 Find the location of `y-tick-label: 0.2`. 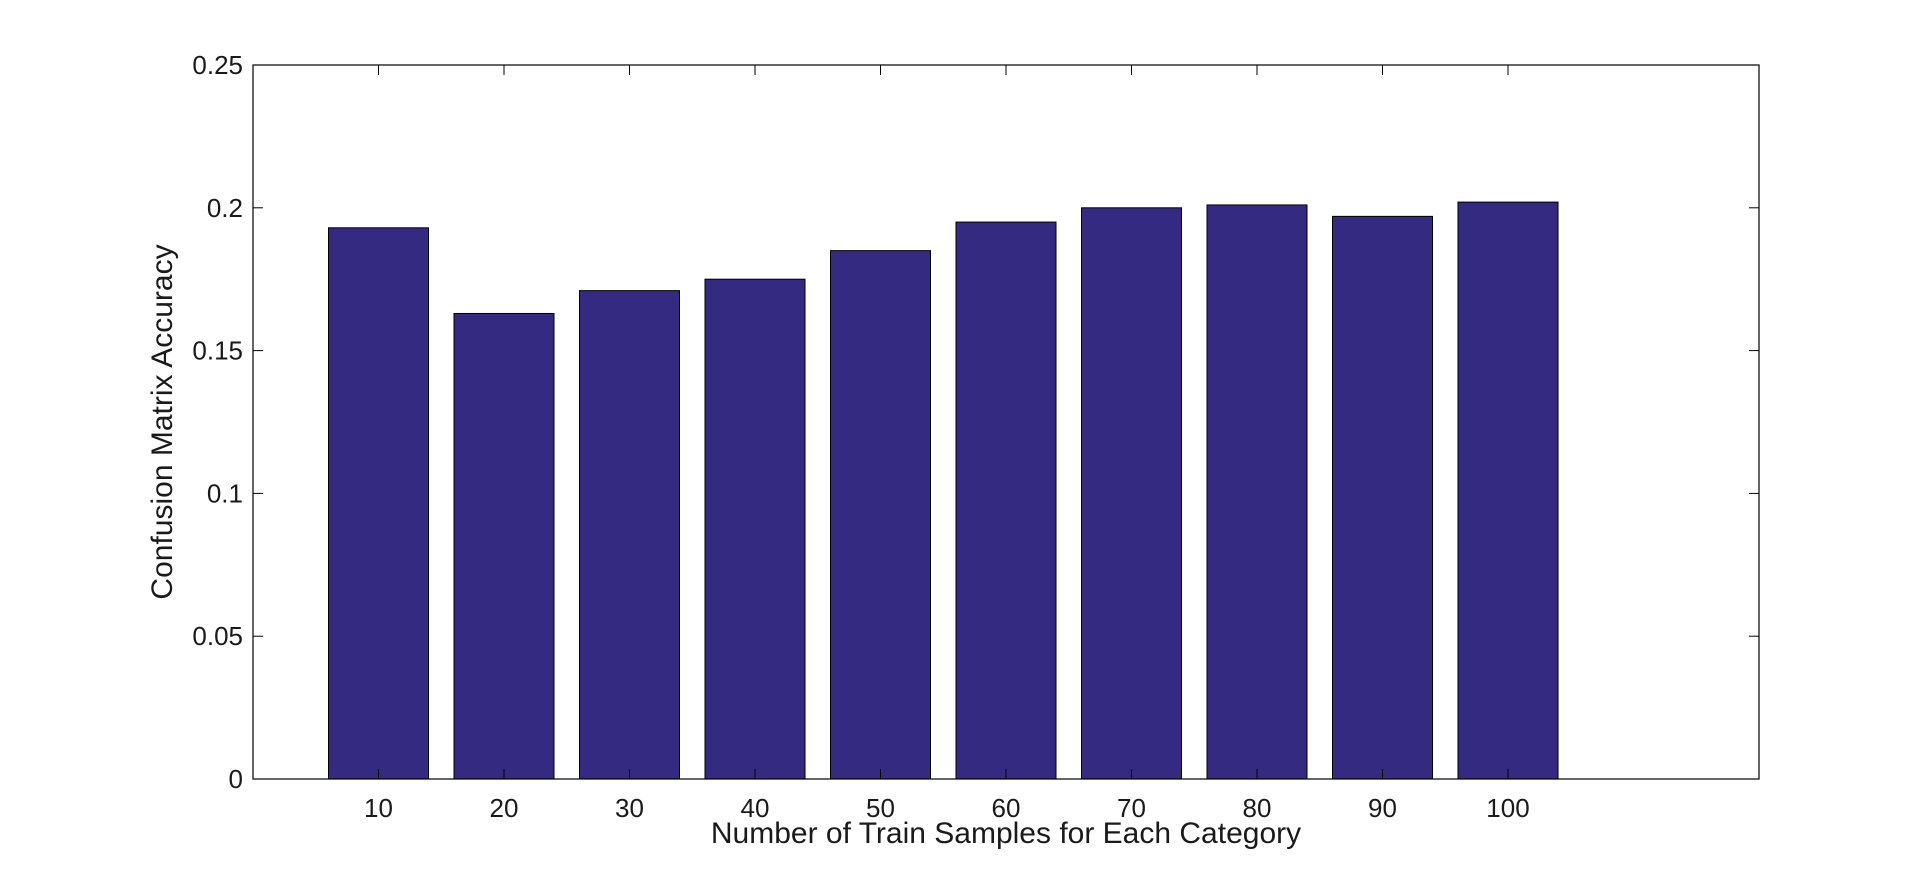

y-tick-label: 0.2 is located at coordinates (225, 208).